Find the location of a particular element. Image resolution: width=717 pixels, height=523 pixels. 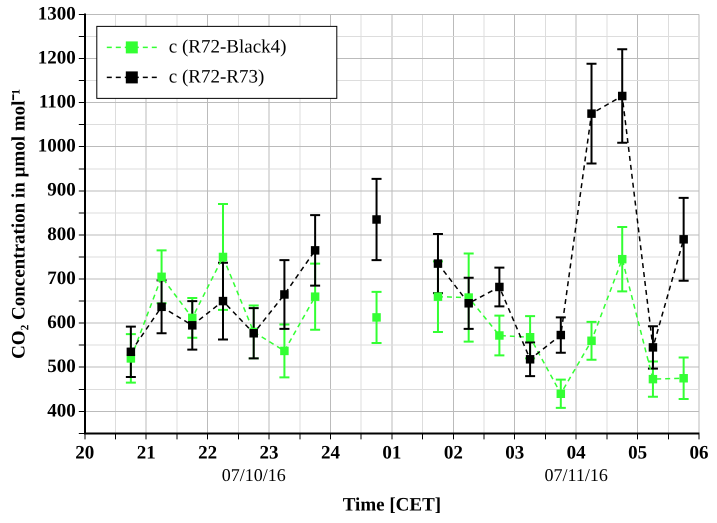

legend-label: c (R72-R73) is located at coordinates (216, 77).